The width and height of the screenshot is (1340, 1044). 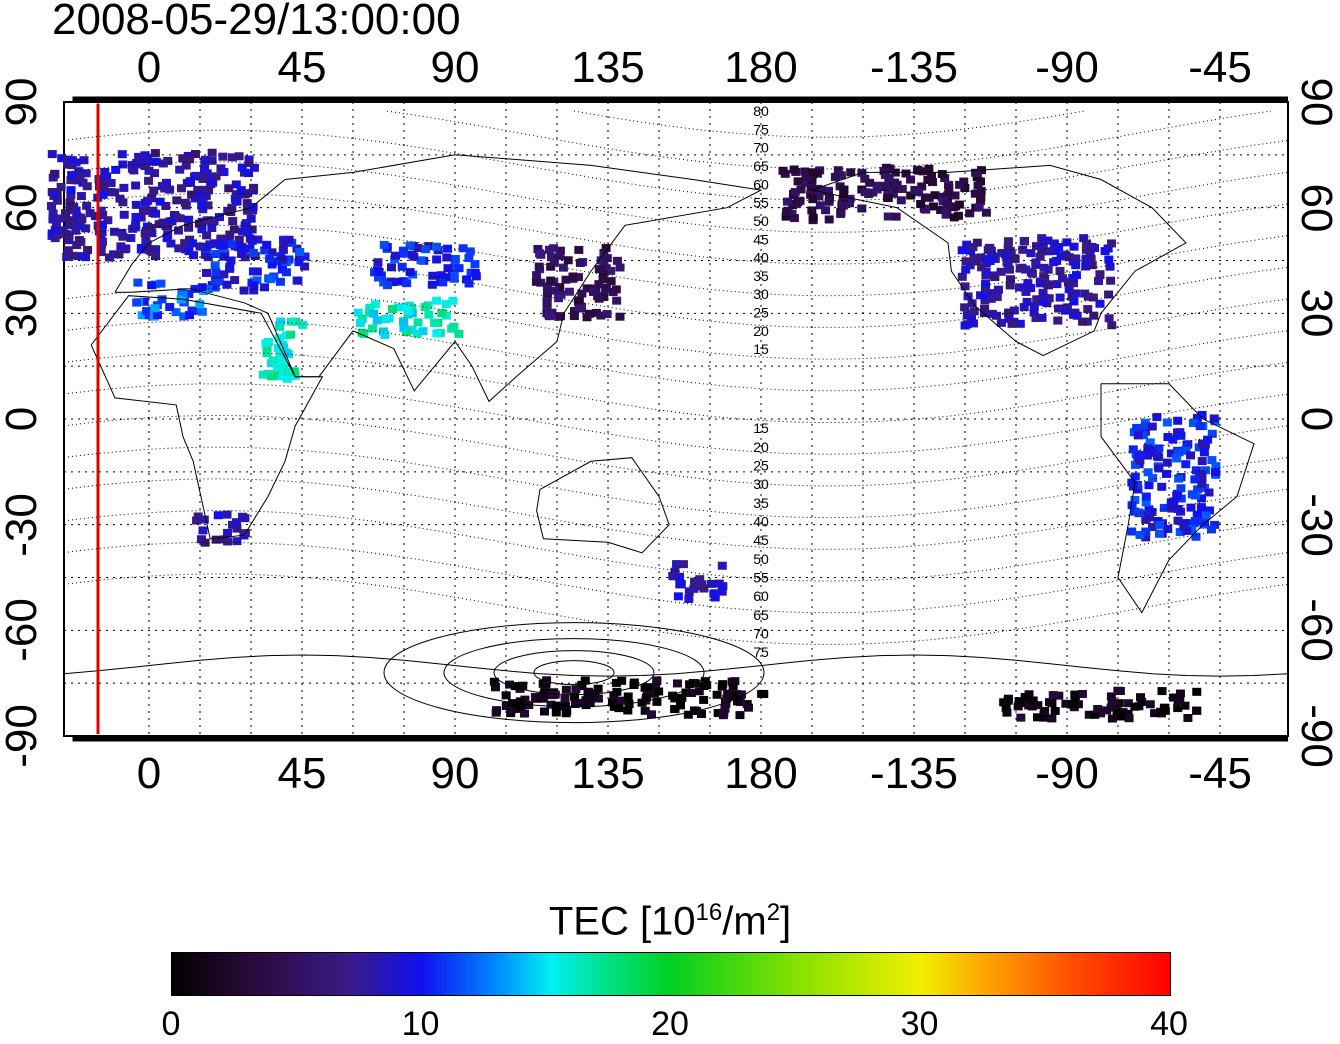 I want to click on contour-line, so click(x=676, y=546).